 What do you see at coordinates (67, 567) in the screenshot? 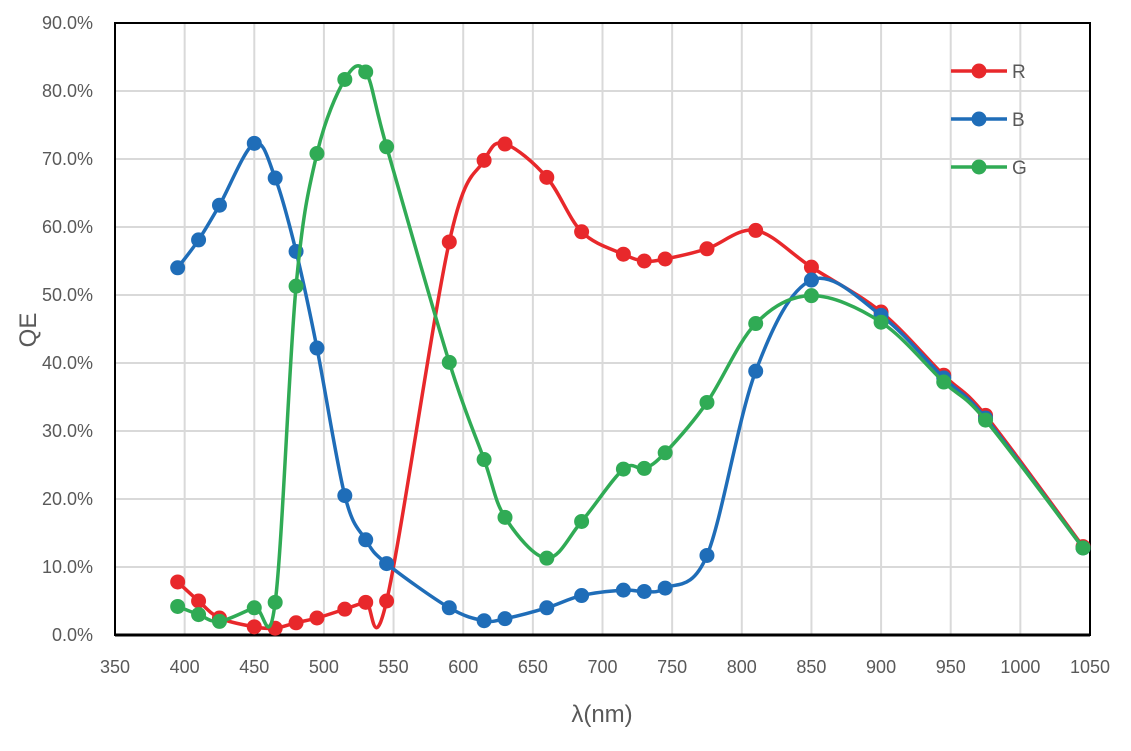
I see `y-tick-label: 10.0%` at bounding box center [67, 567].